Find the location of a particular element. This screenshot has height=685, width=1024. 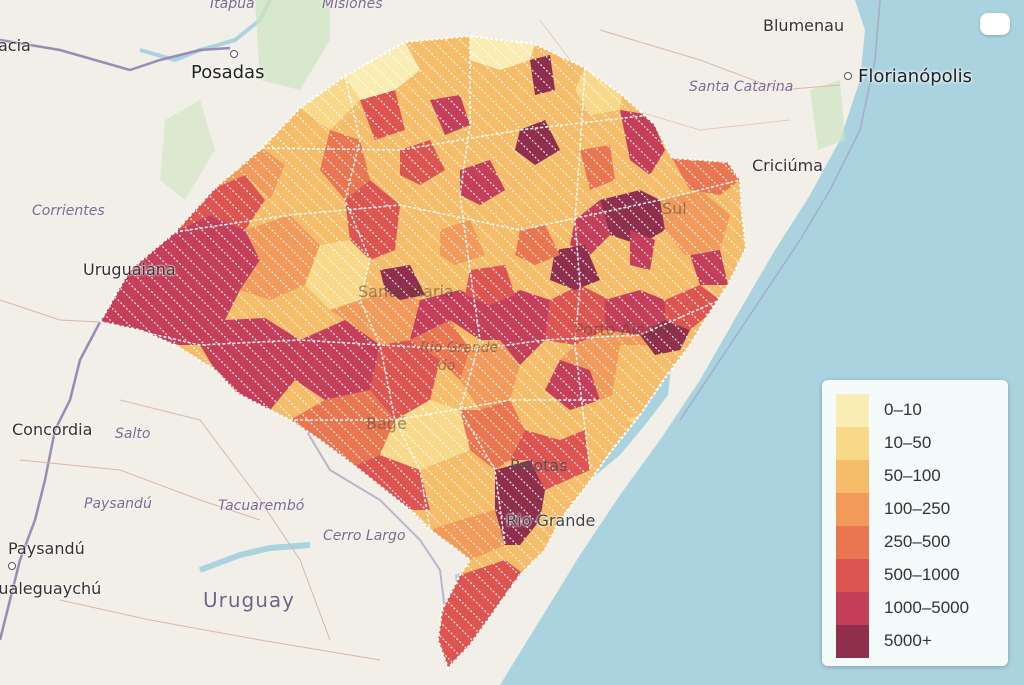

region-label: Rio Grande is located at coordinates (459, 348).